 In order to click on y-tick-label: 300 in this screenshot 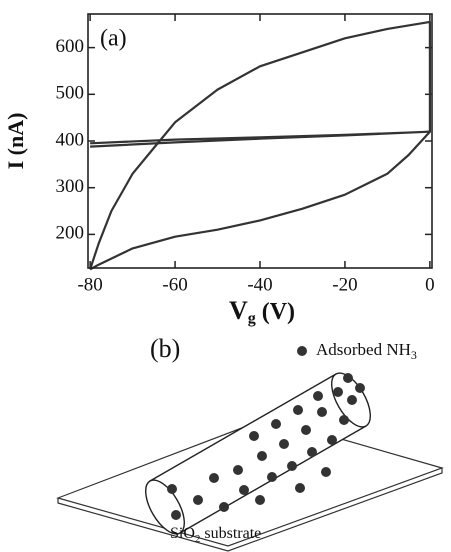, I will do `click(70, 186)`.